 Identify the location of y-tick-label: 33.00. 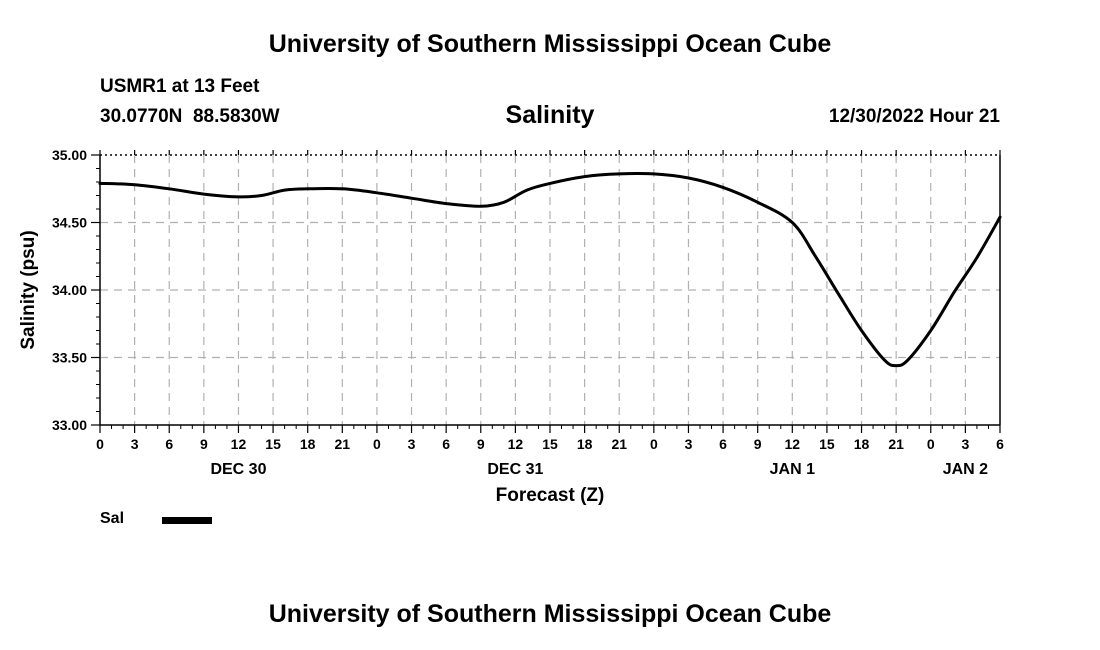
(69, 425).